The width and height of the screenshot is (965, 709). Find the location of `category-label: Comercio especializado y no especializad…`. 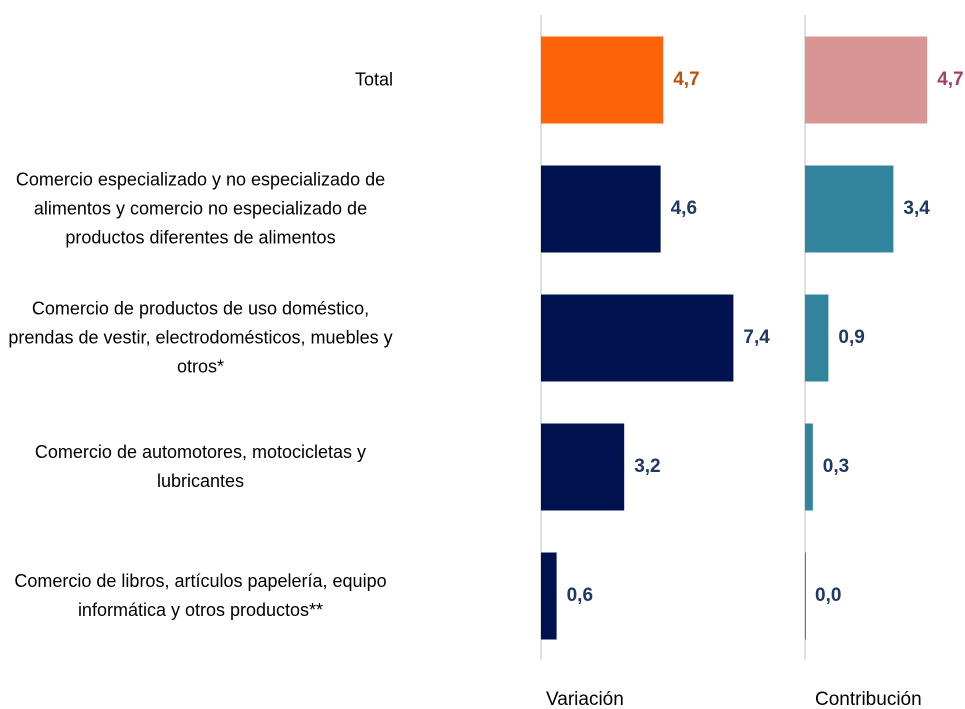

category-label: Comercio especializado y no especializad… is located at coordinates (200, 208).